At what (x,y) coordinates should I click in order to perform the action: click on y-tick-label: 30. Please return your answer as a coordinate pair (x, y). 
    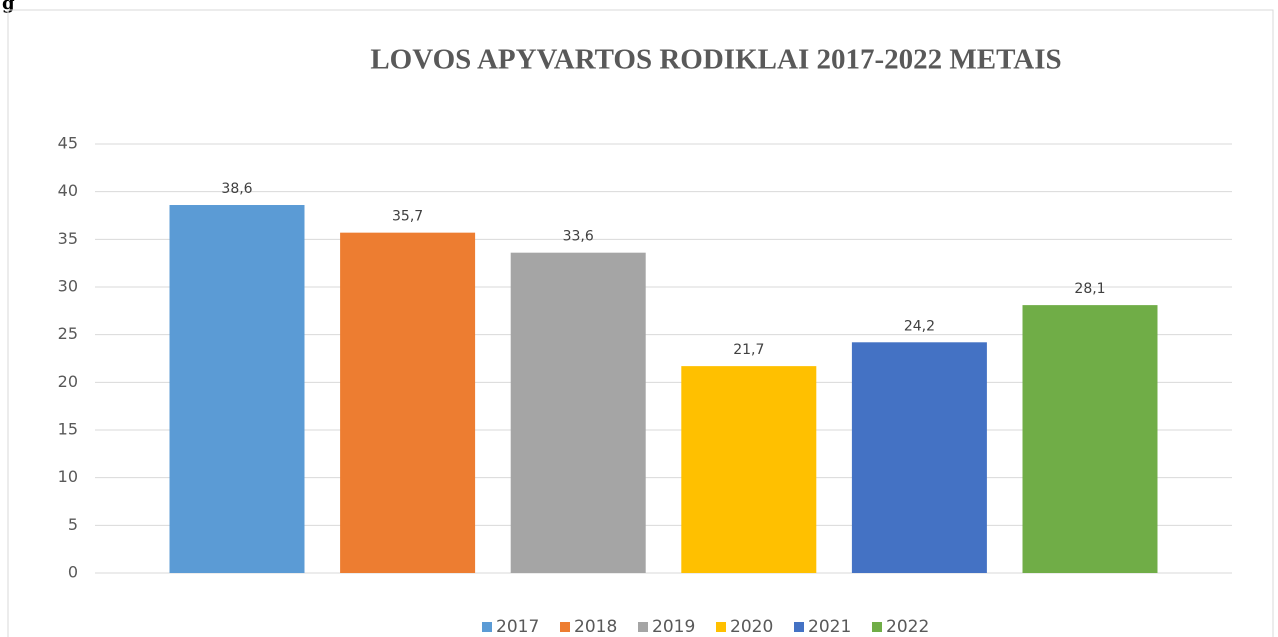
    Looking at the image, I should click on (68, 286).